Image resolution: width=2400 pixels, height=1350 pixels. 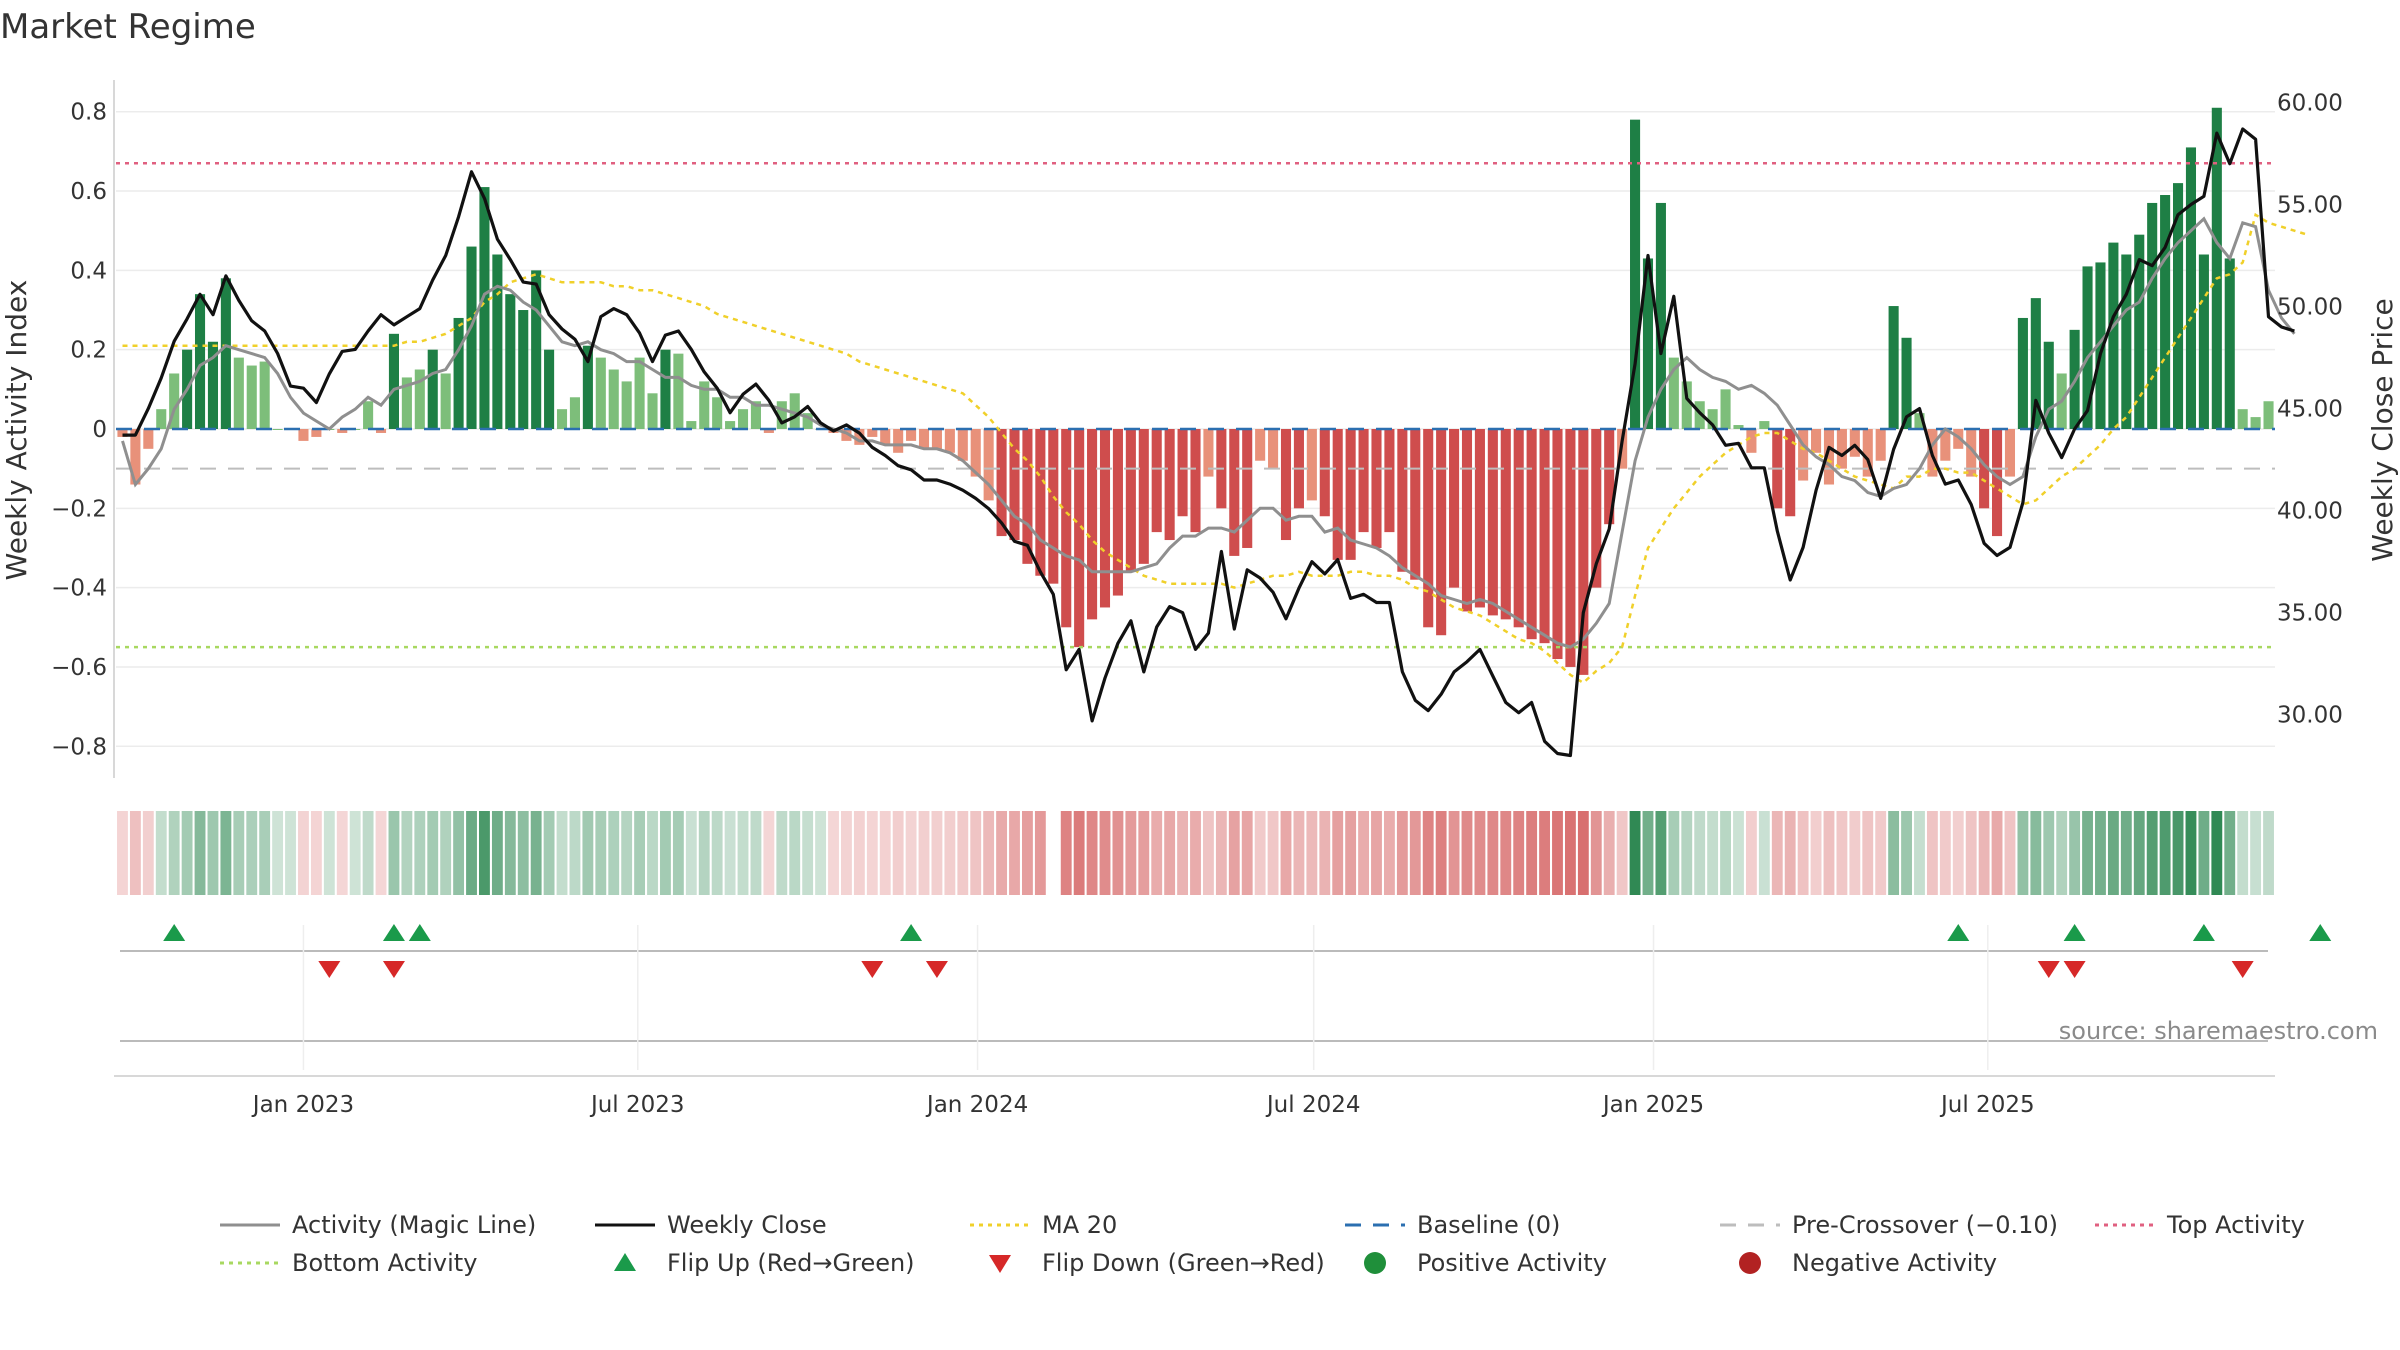 What do you see at coordinates (1079, 1225) in the screenshot?
I see `legend-label-ma-20: MA 20` at bounding box center [1079, 1225].